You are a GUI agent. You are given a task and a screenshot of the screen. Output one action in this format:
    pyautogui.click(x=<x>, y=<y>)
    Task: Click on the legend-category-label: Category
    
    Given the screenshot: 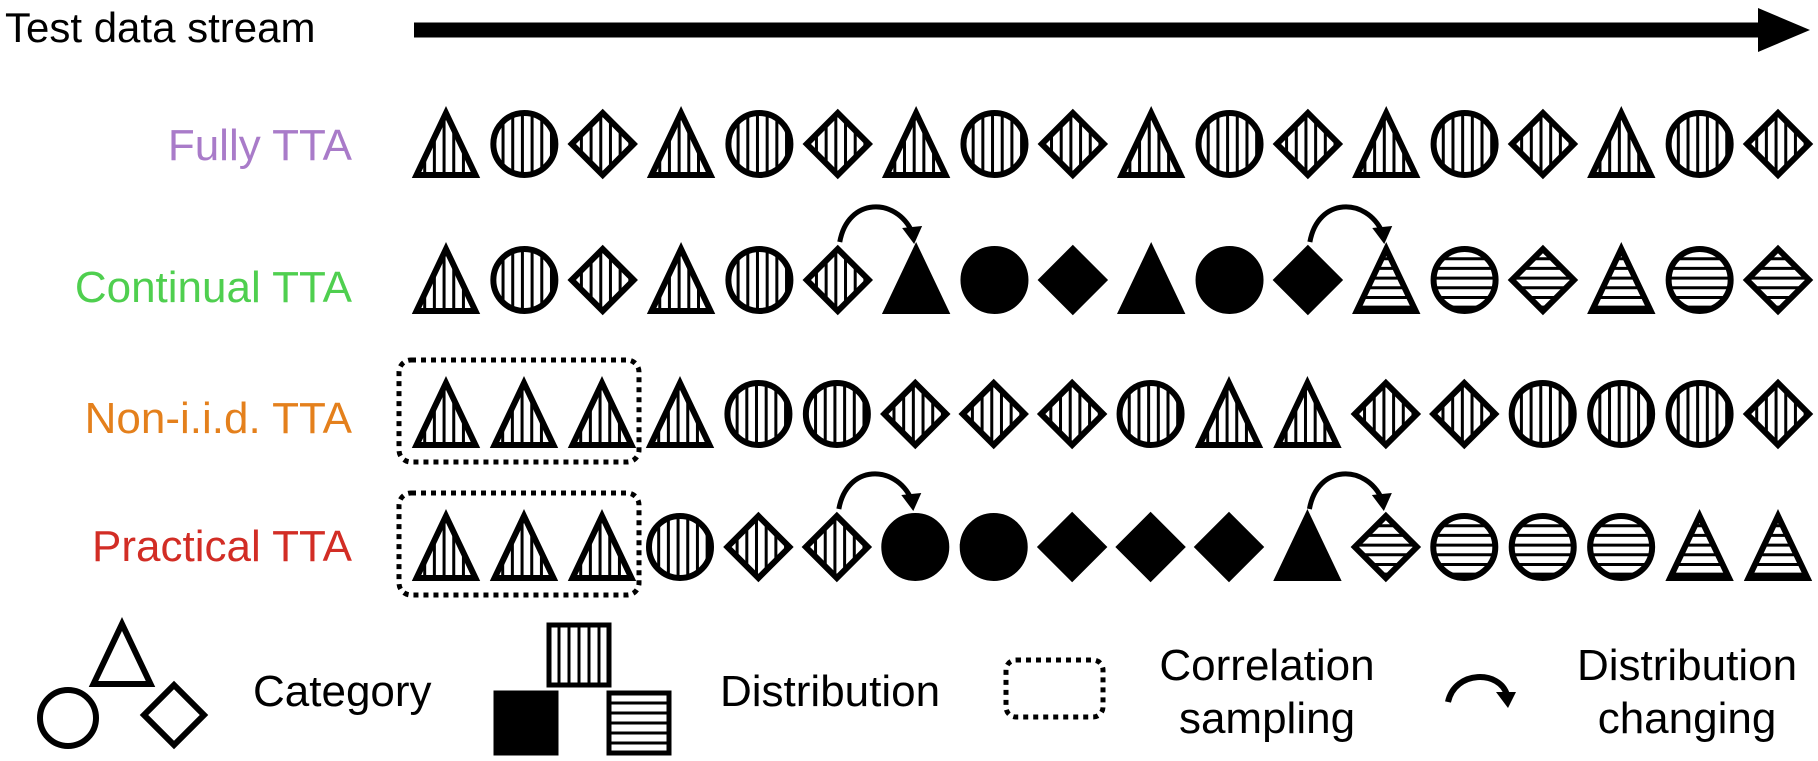 What is the action you would take?
    pyautogui.click(x=342, y=691)
    